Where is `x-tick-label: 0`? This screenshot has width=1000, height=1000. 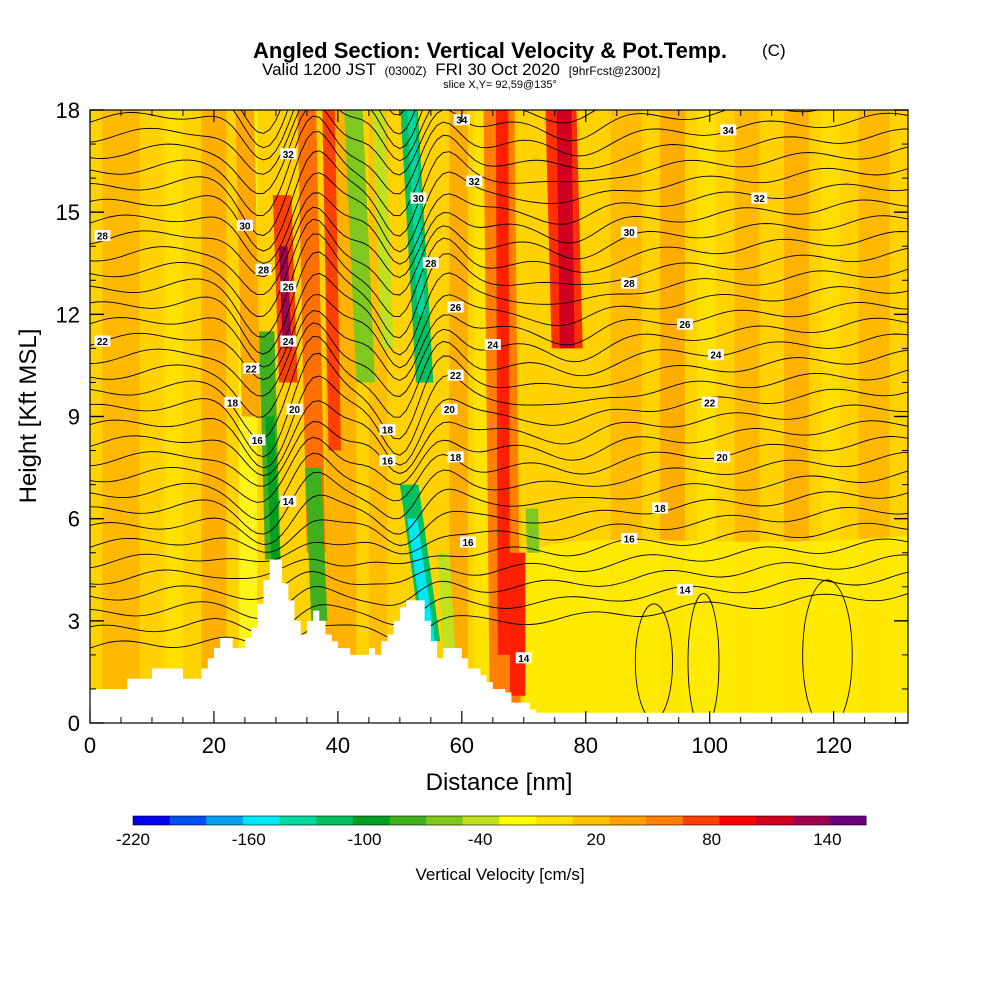 x-tick-label: 0 is located at coordinates (90, 745).